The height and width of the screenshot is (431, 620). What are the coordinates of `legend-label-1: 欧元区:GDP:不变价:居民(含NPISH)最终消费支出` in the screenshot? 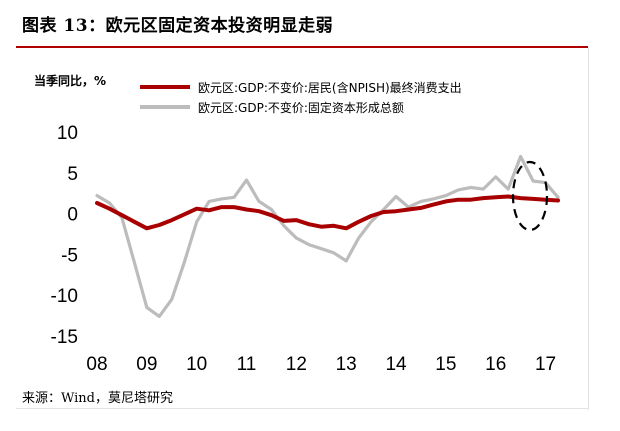 It's located at (330, 87).